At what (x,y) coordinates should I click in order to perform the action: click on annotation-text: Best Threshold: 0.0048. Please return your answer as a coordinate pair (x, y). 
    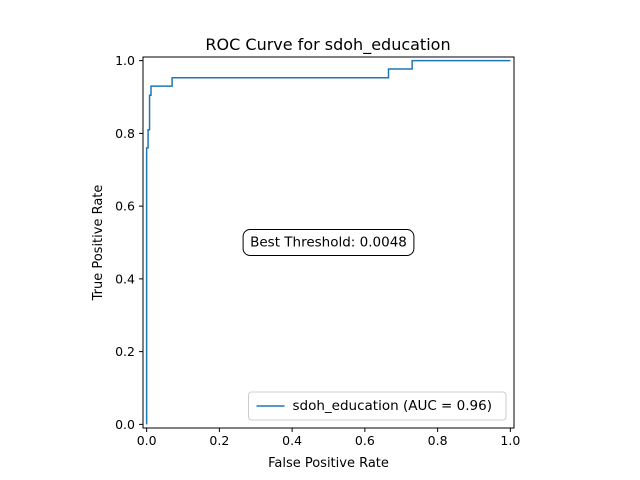
    Looking at the image, I should click on (328, 243).